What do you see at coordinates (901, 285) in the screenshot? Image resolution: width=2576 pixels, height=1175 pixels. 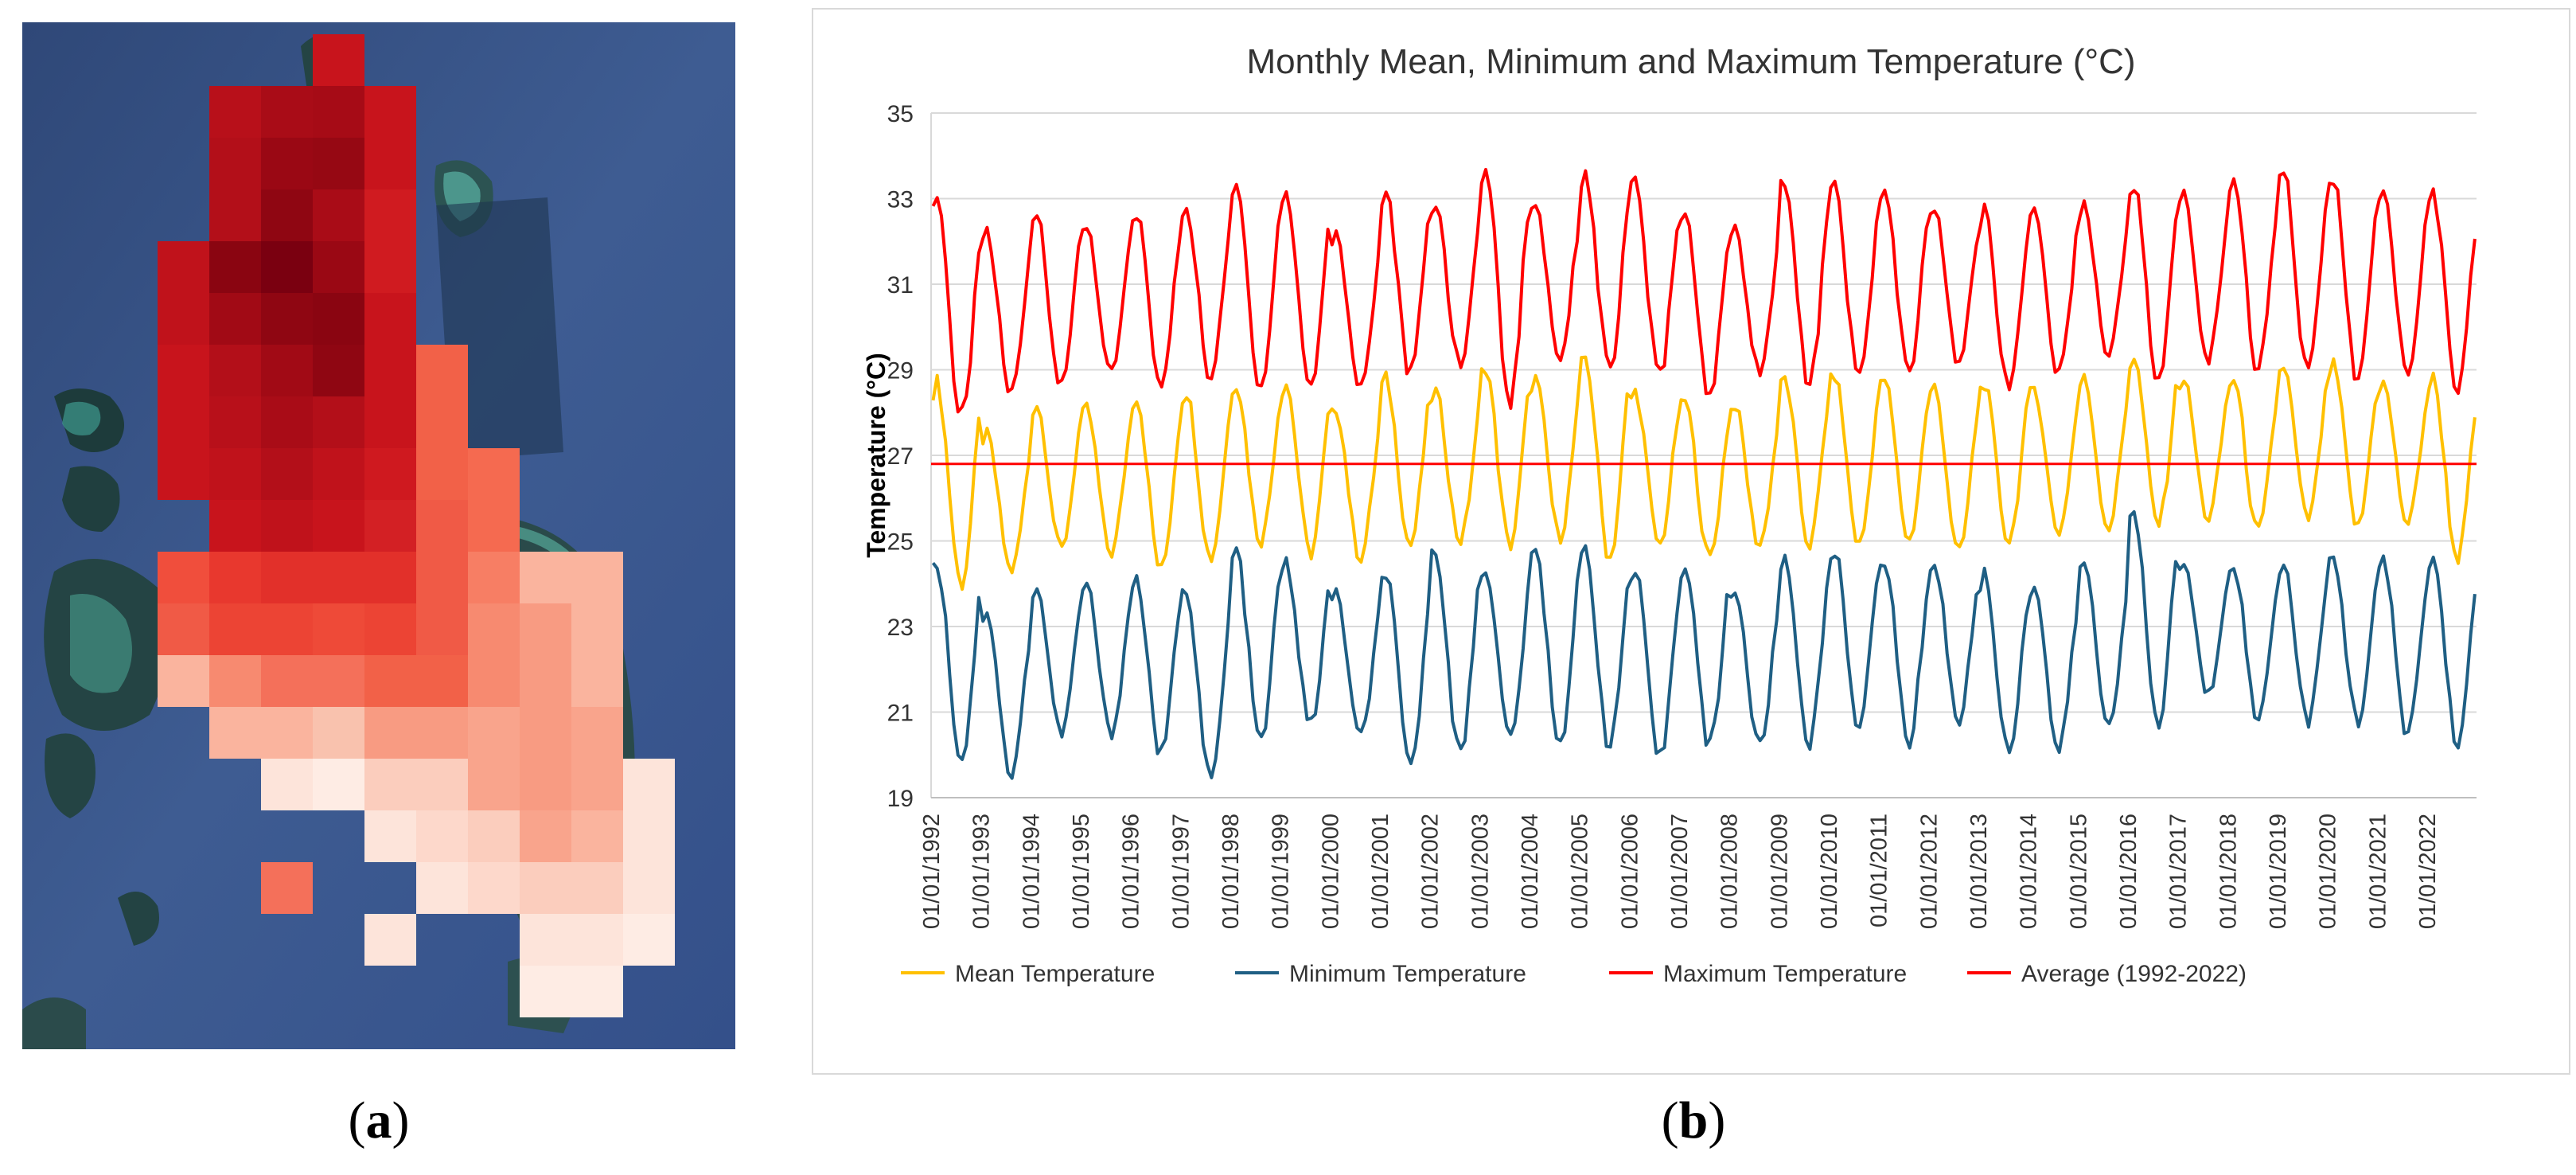 I see `y-tick-label: 31` at bounding box center [901, 285].